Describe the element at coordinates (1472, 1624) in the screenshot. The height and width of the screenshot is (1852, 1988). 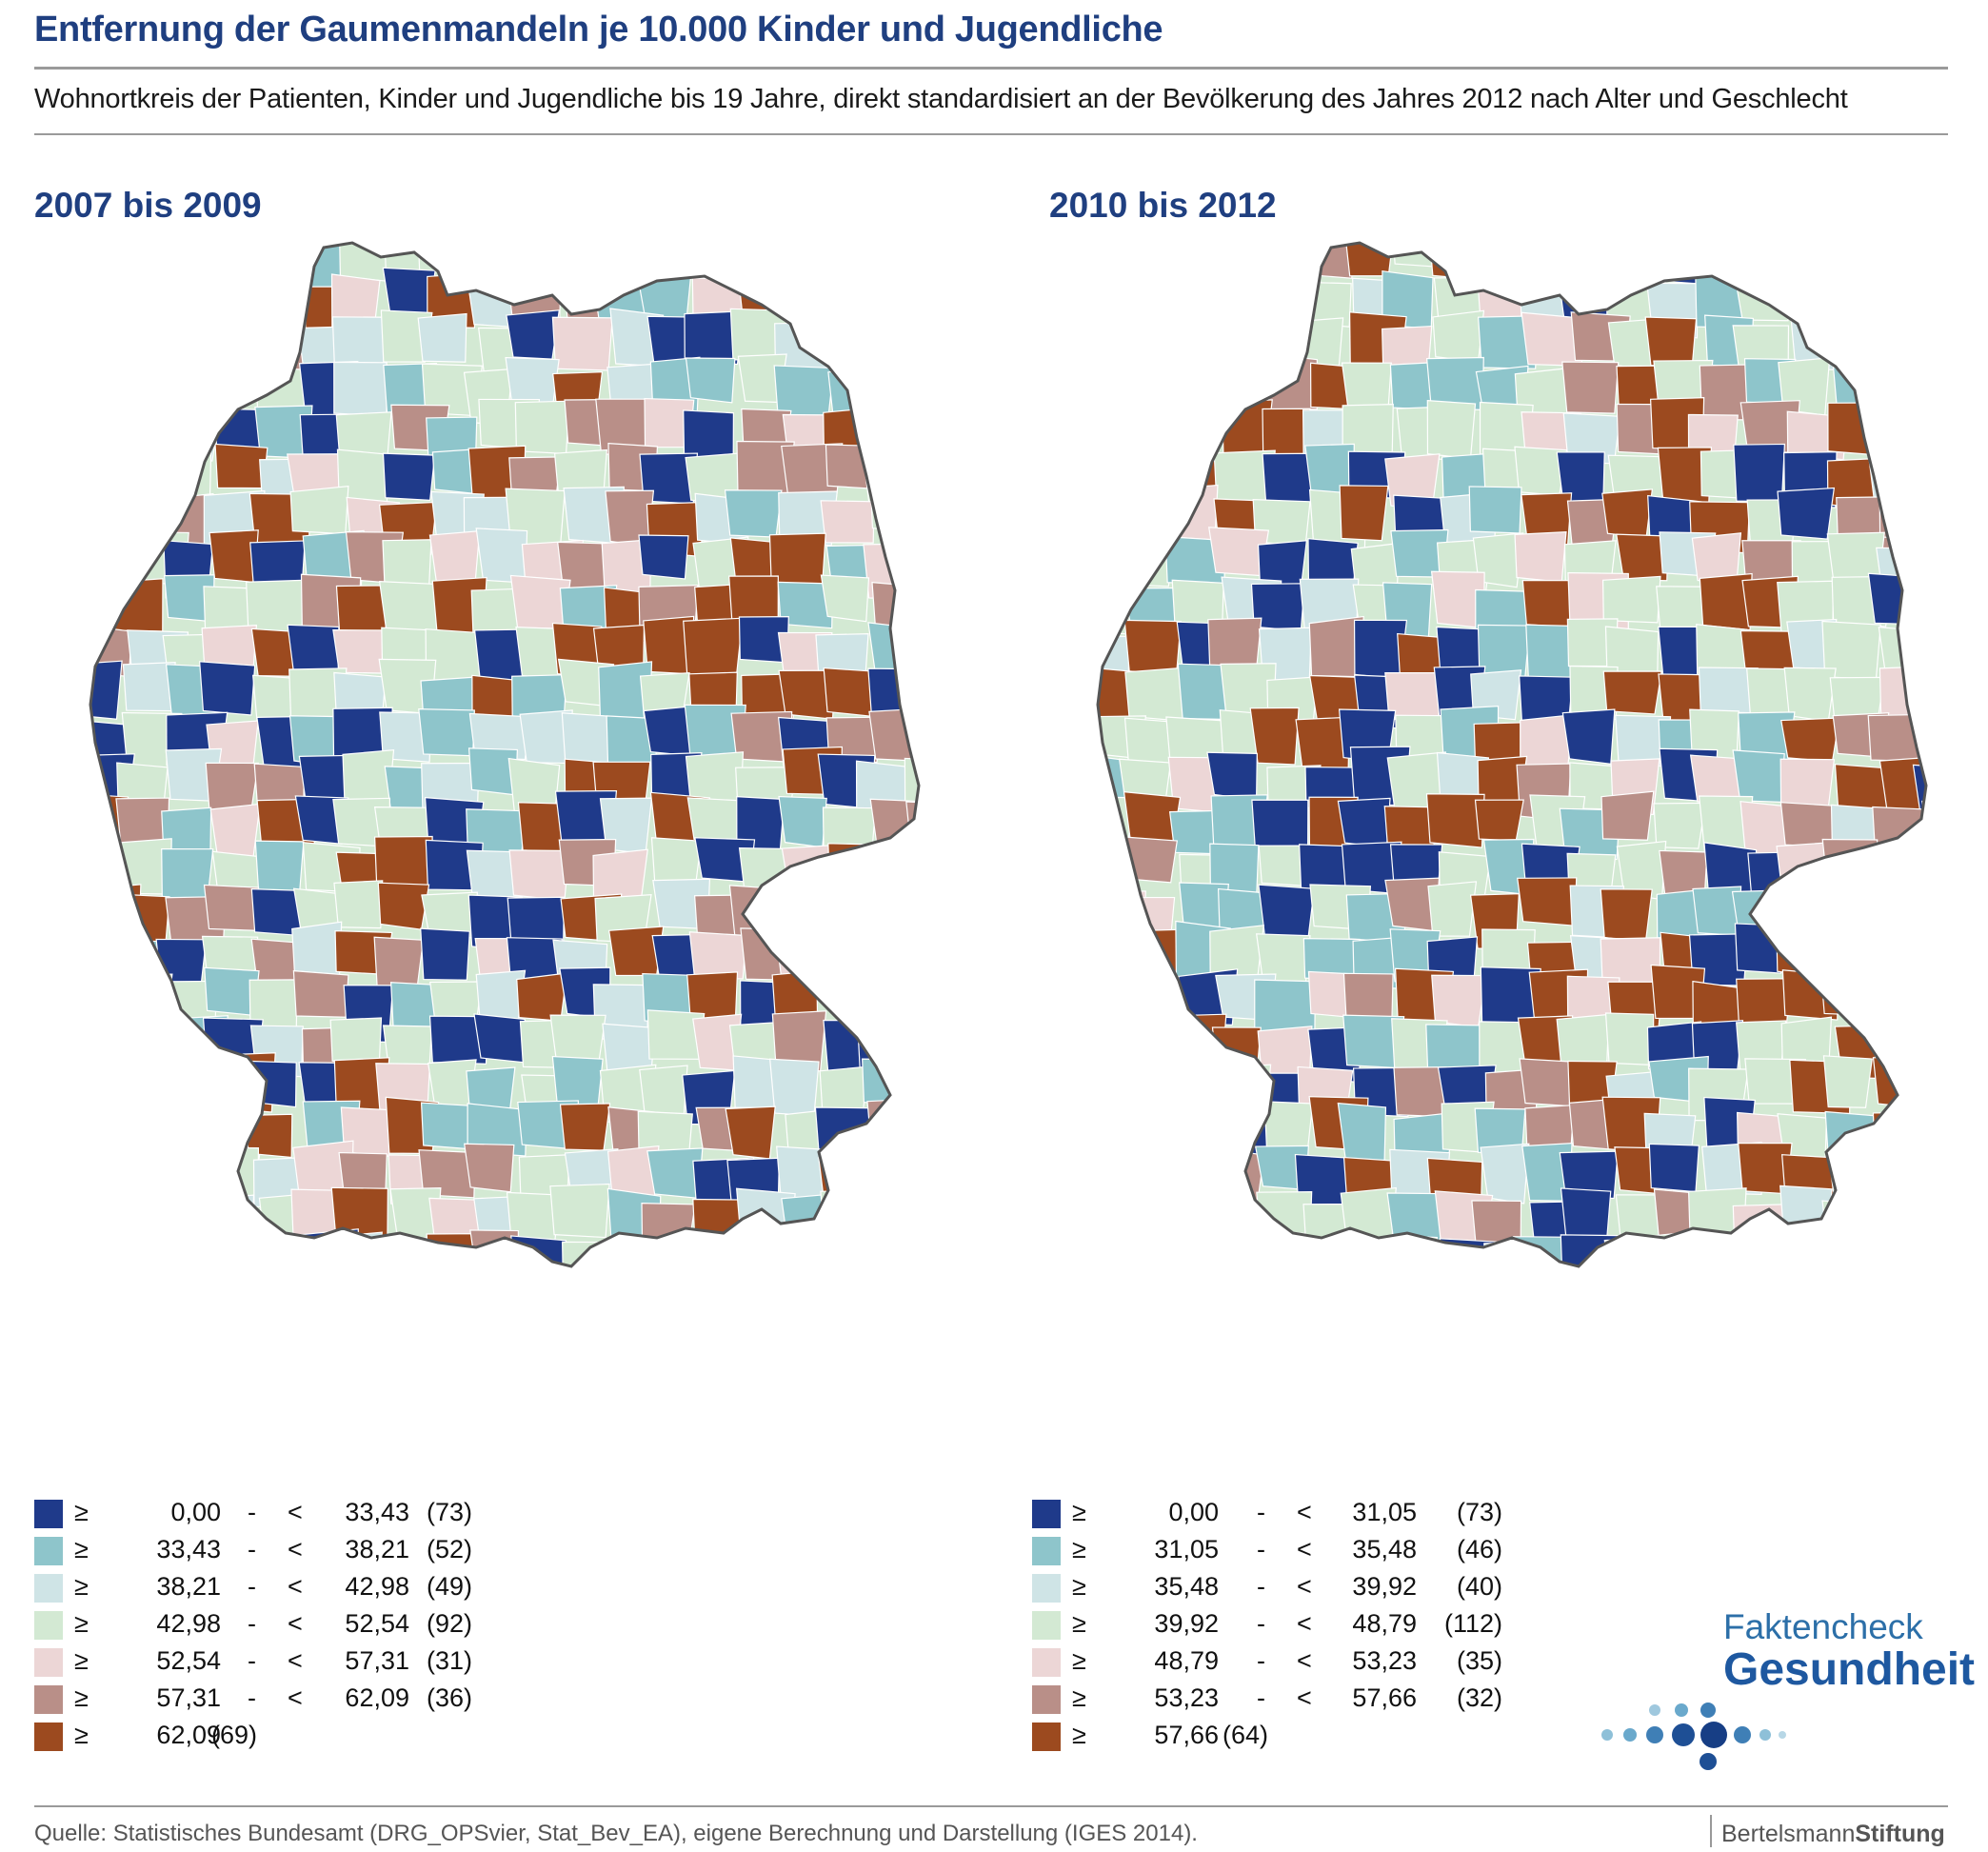
I see `legend-count: (112)` at that location.